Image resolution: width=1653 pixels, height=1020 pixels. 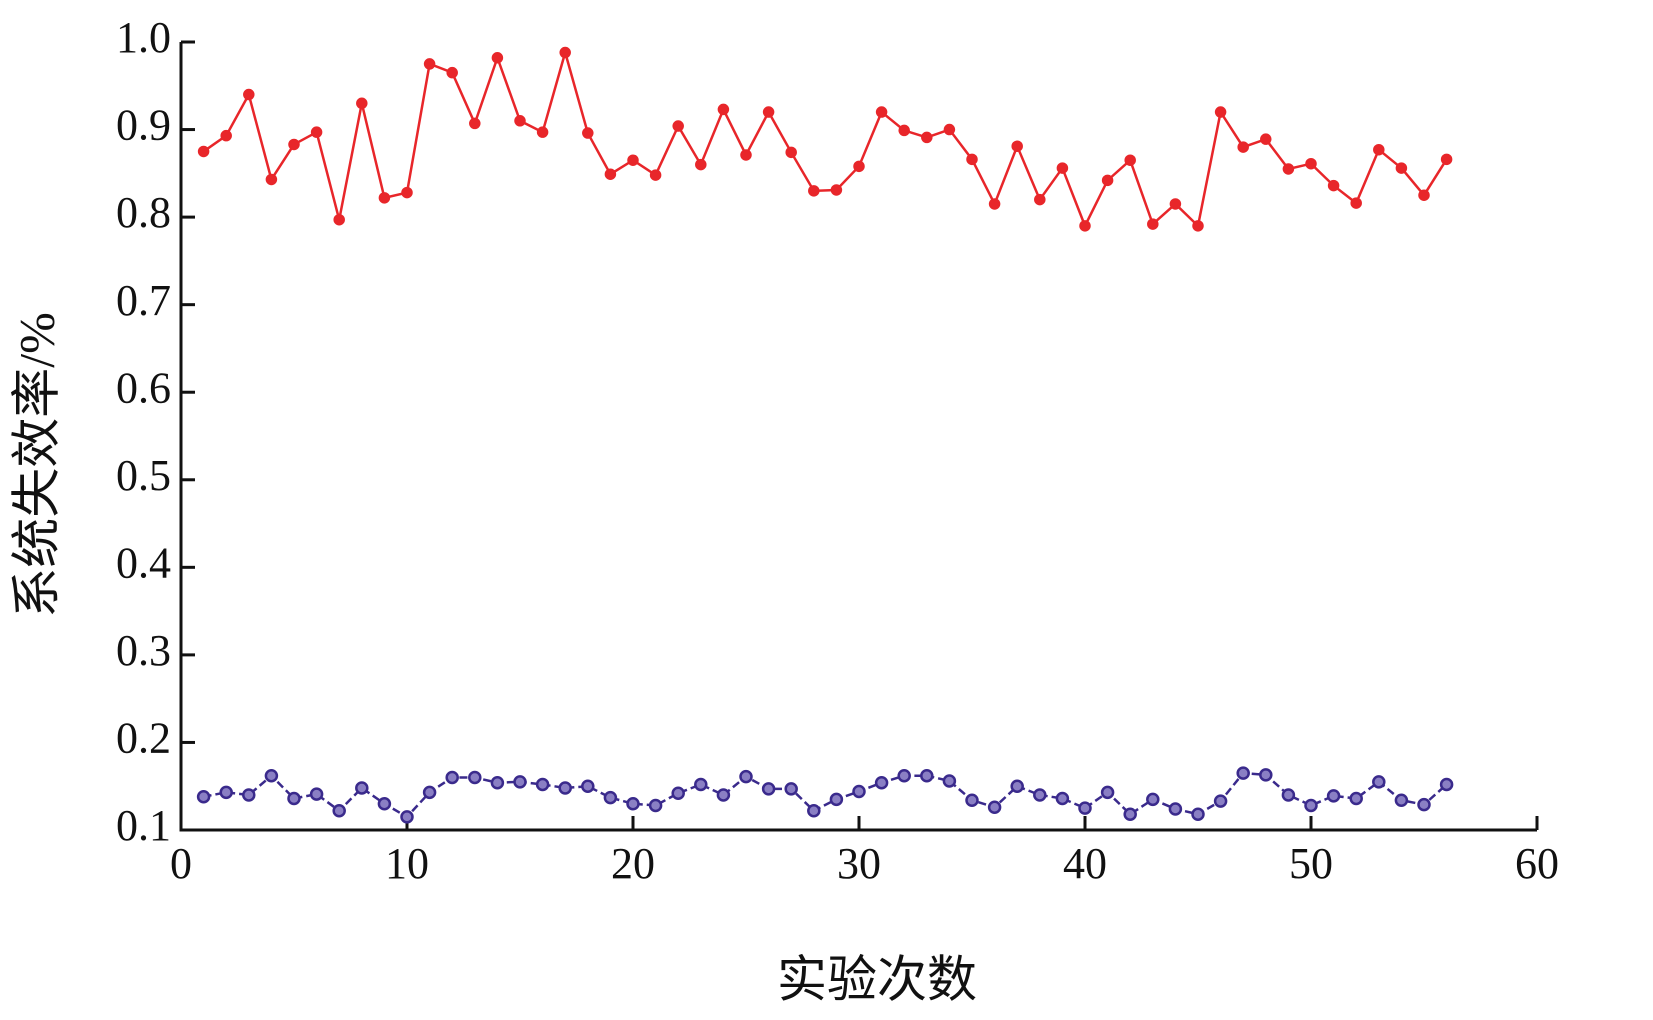 I want to click on y-tick-label: 0.8, so click(x=143, y=212).